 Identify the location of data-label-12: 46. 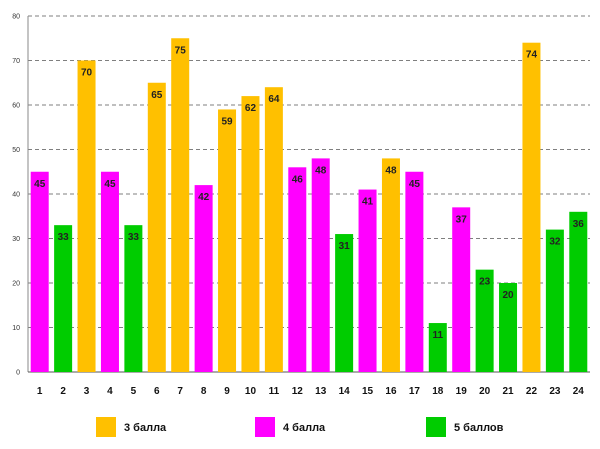
(298, 179).